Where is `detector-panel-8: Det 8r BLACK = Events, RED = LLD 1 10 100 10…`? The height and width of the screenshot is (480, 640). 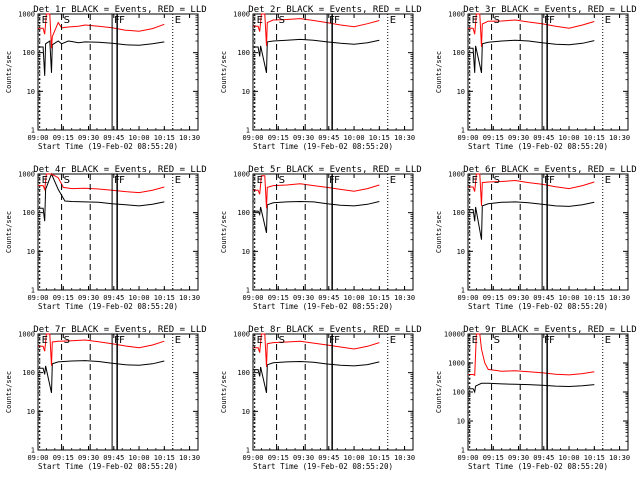
detector-panel-8: Det 8r BLACK = Events, RED = LLD 1 10 100 10… is located at coordinates (321, 398).